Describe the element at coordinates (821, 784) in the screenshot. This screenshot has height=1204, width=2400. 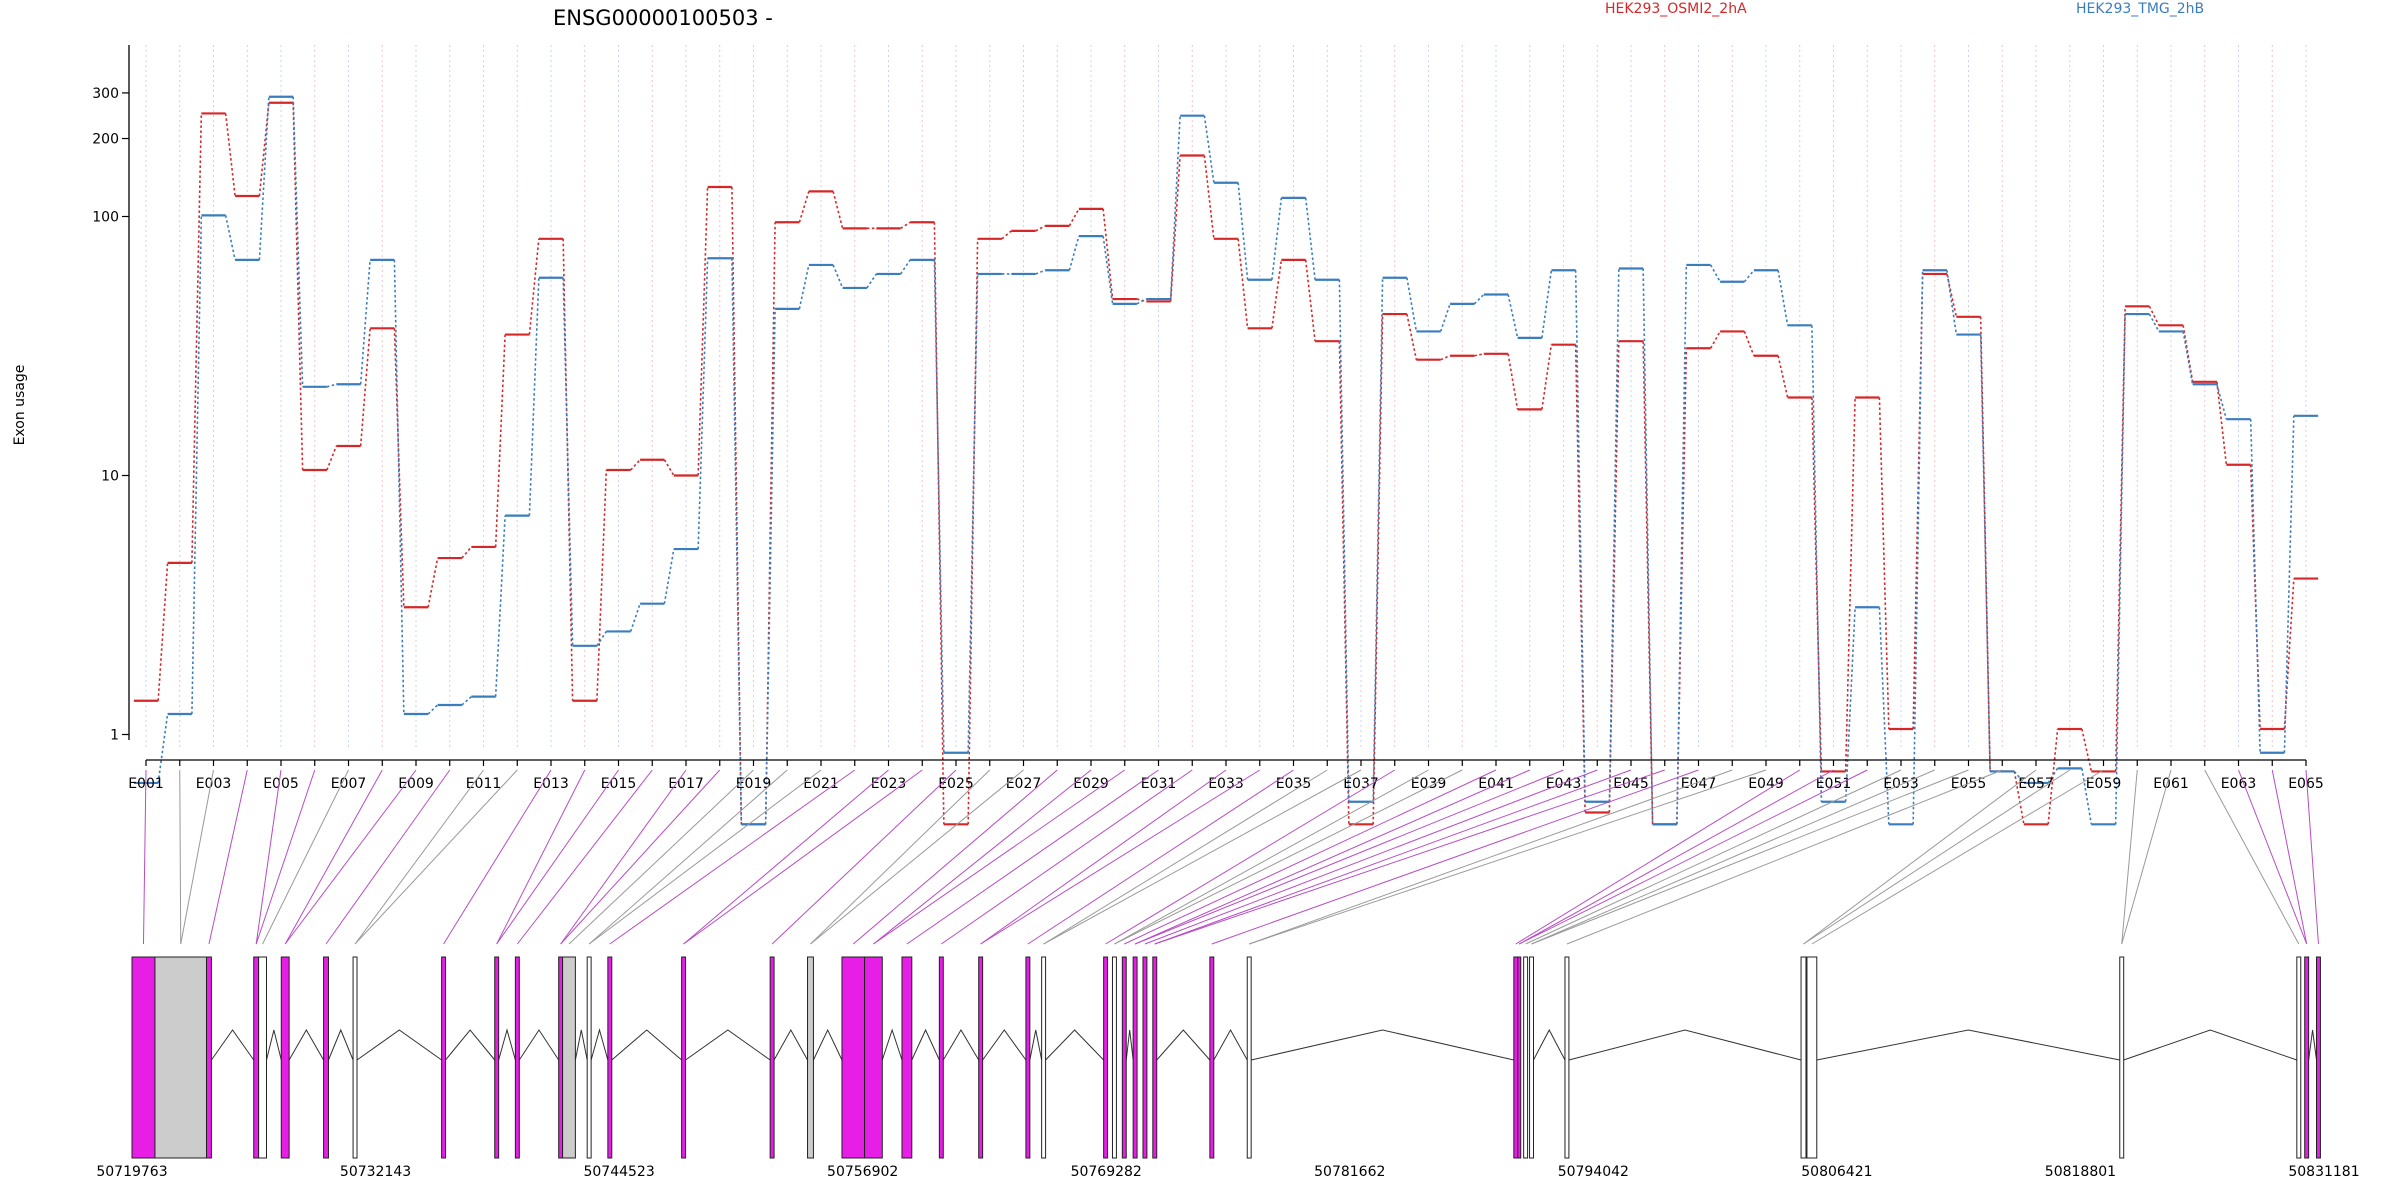
I see `x-tick-label: E021` at that location.